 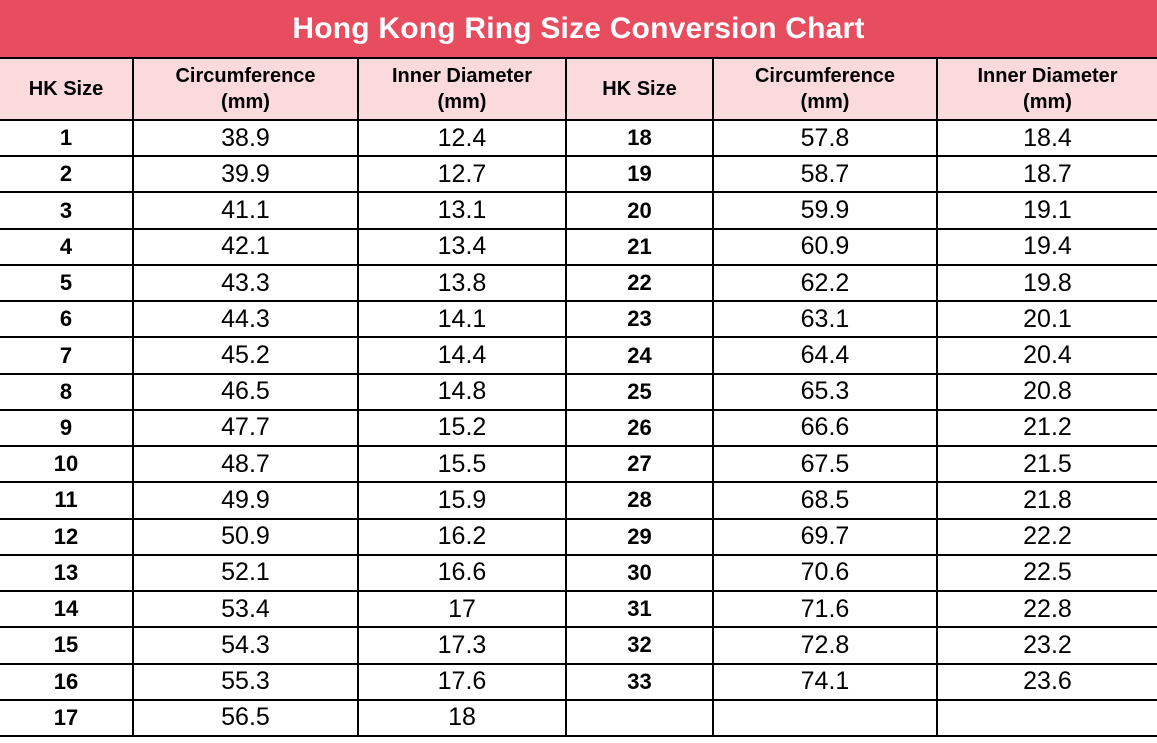 I want to click on inner-diameter-cell: 22.2, so click(x=1046, y=536).